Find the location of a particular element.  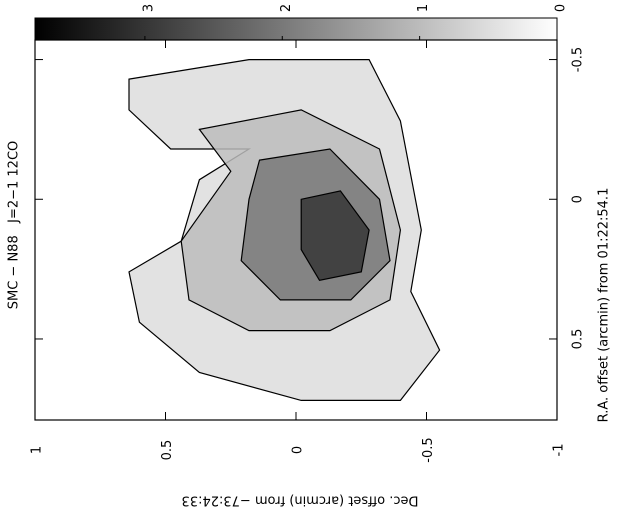

x-tick-label: 0 is located at coordinates (298, 450).